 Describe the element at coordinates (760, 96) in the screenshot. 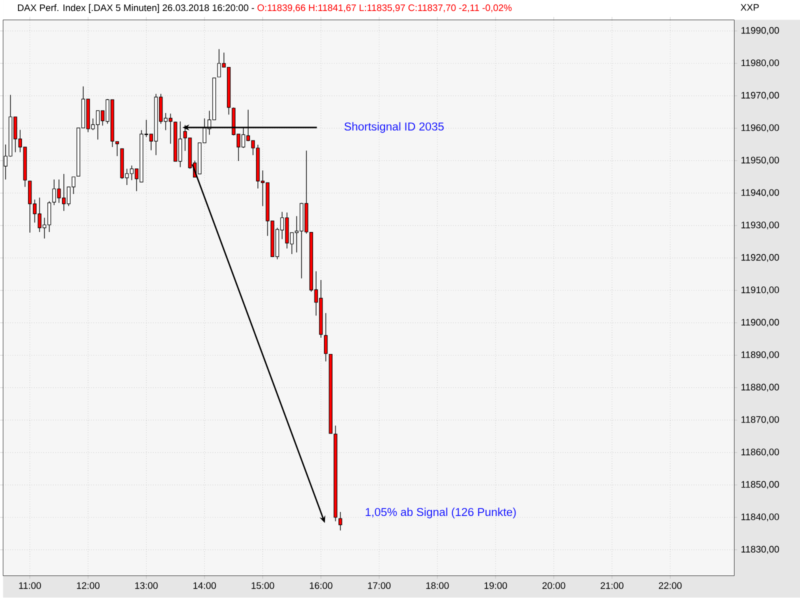

I see `y-tick-label: 11970,00` at that location.